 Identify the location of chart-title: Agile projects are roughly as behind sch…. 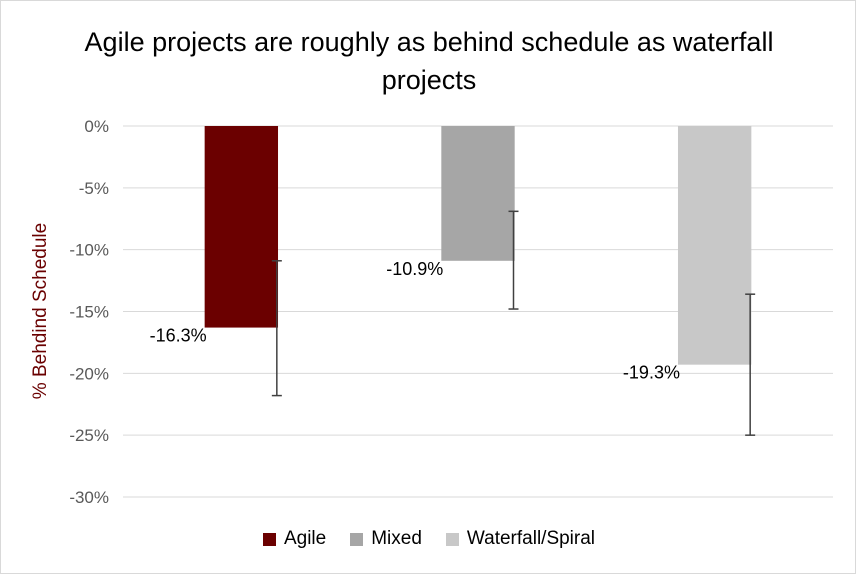
(429, 61).